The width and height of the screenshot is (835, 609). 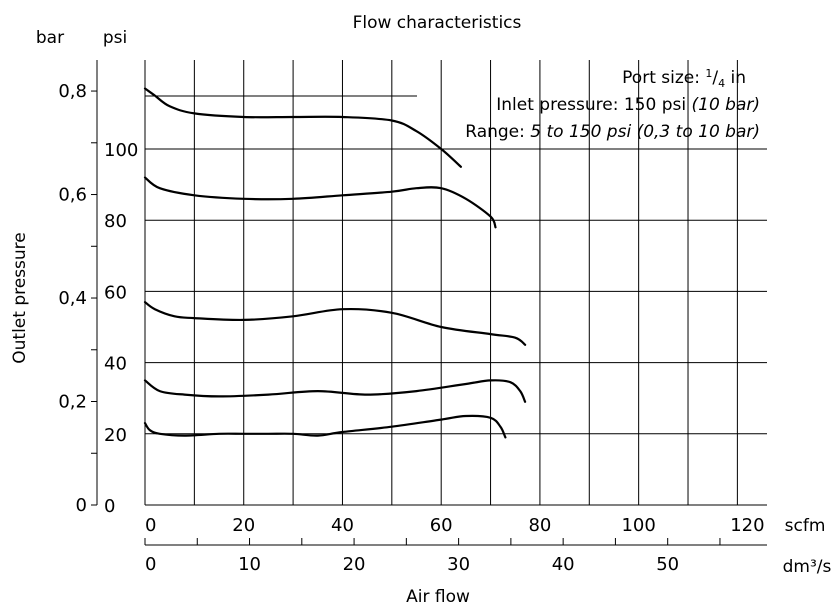 What do you see at coordinates (72, 298) in the screenshot?
I see `y-bar-tick-label: 0,4` at bounding box center [72, 298].